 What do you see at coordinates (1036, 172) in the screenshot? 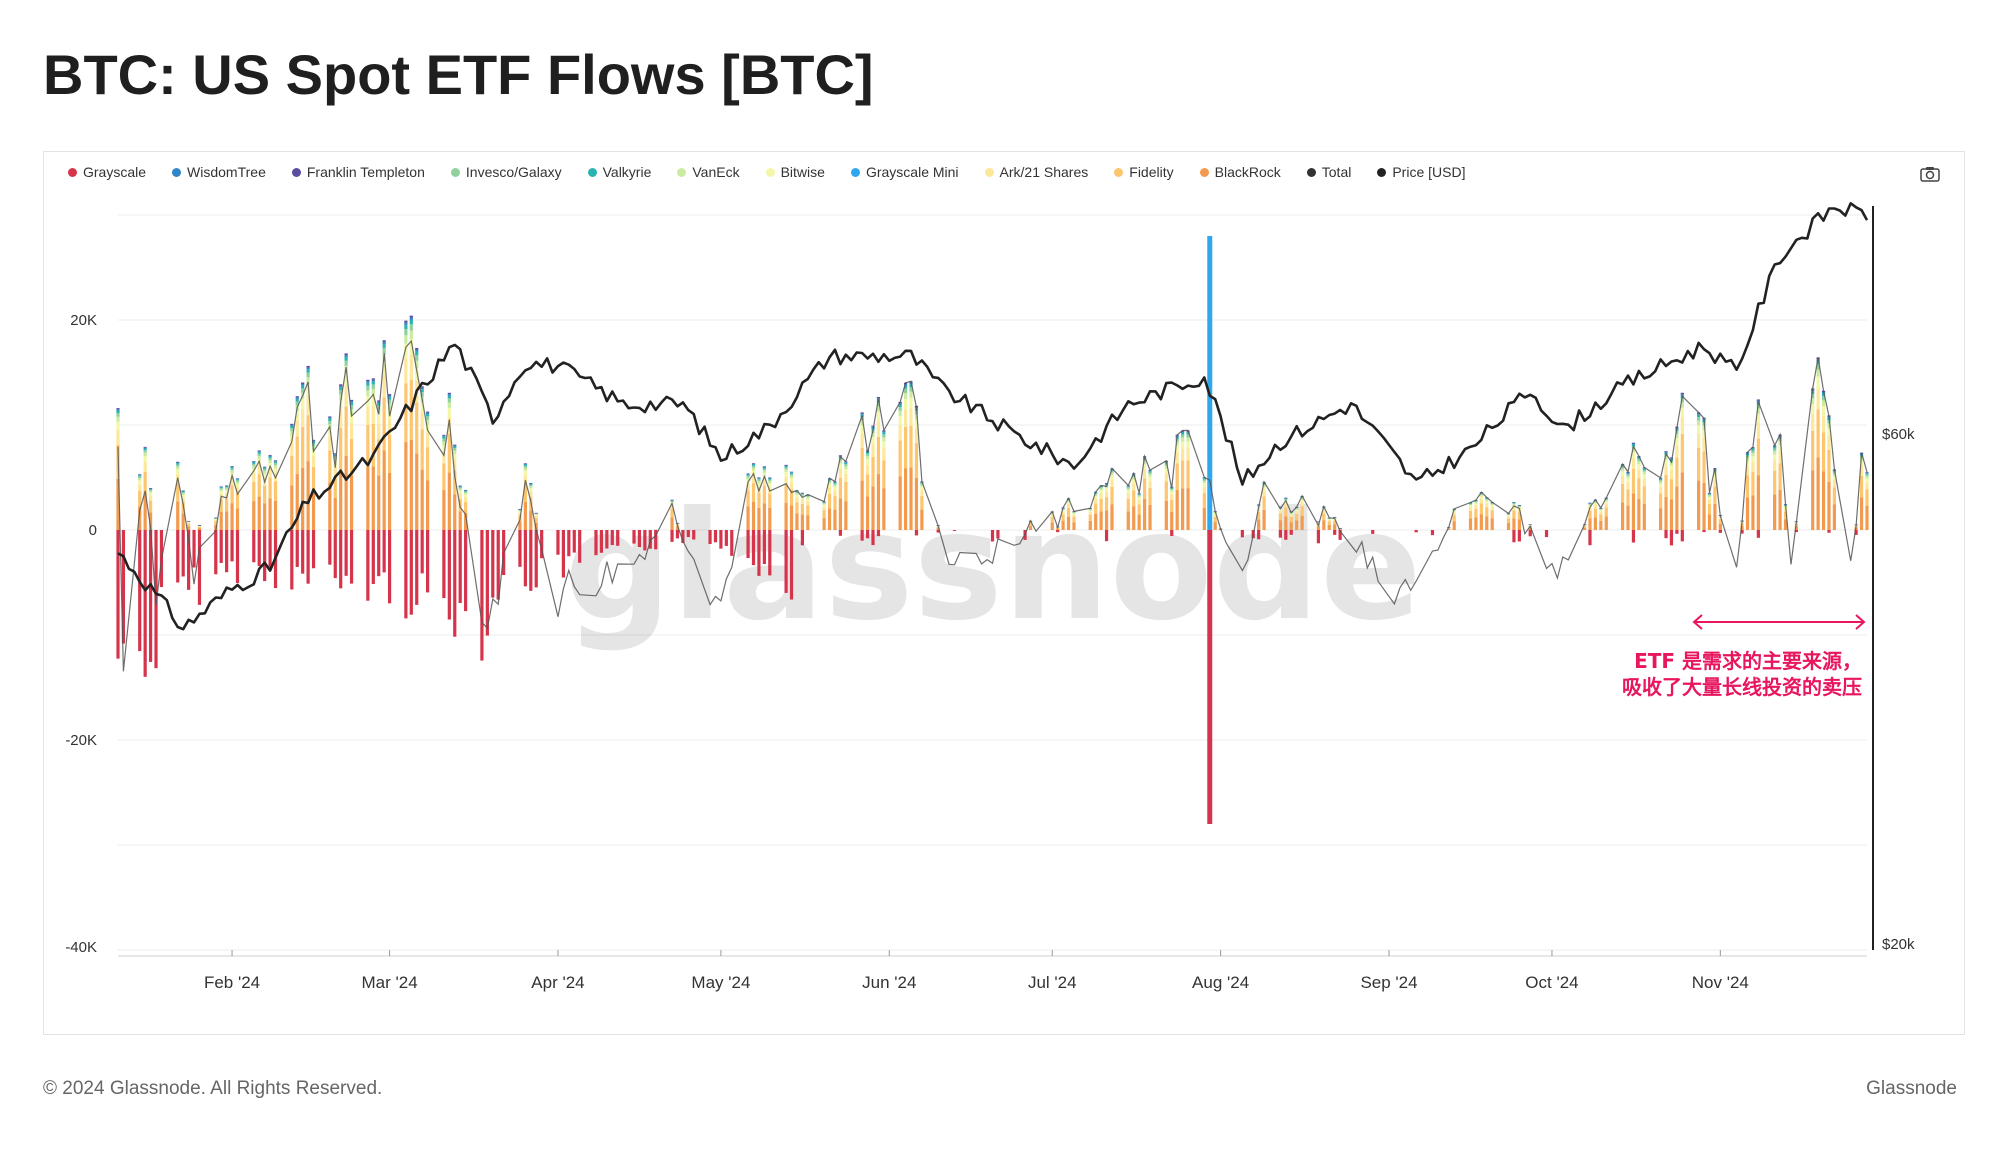
I see `legend-item-ark-21-shares: Ark/21 Shares` at bounding box center [1036, 172].